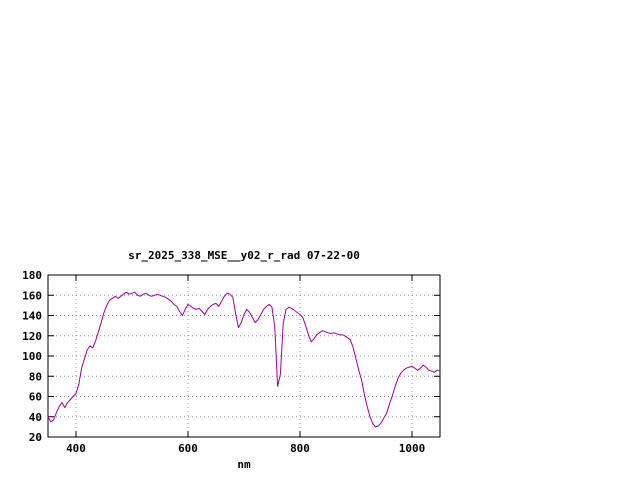 The height and width of the screenshot is (480, 640). I want to click on x-tick-label: 400, so click(76, 448).